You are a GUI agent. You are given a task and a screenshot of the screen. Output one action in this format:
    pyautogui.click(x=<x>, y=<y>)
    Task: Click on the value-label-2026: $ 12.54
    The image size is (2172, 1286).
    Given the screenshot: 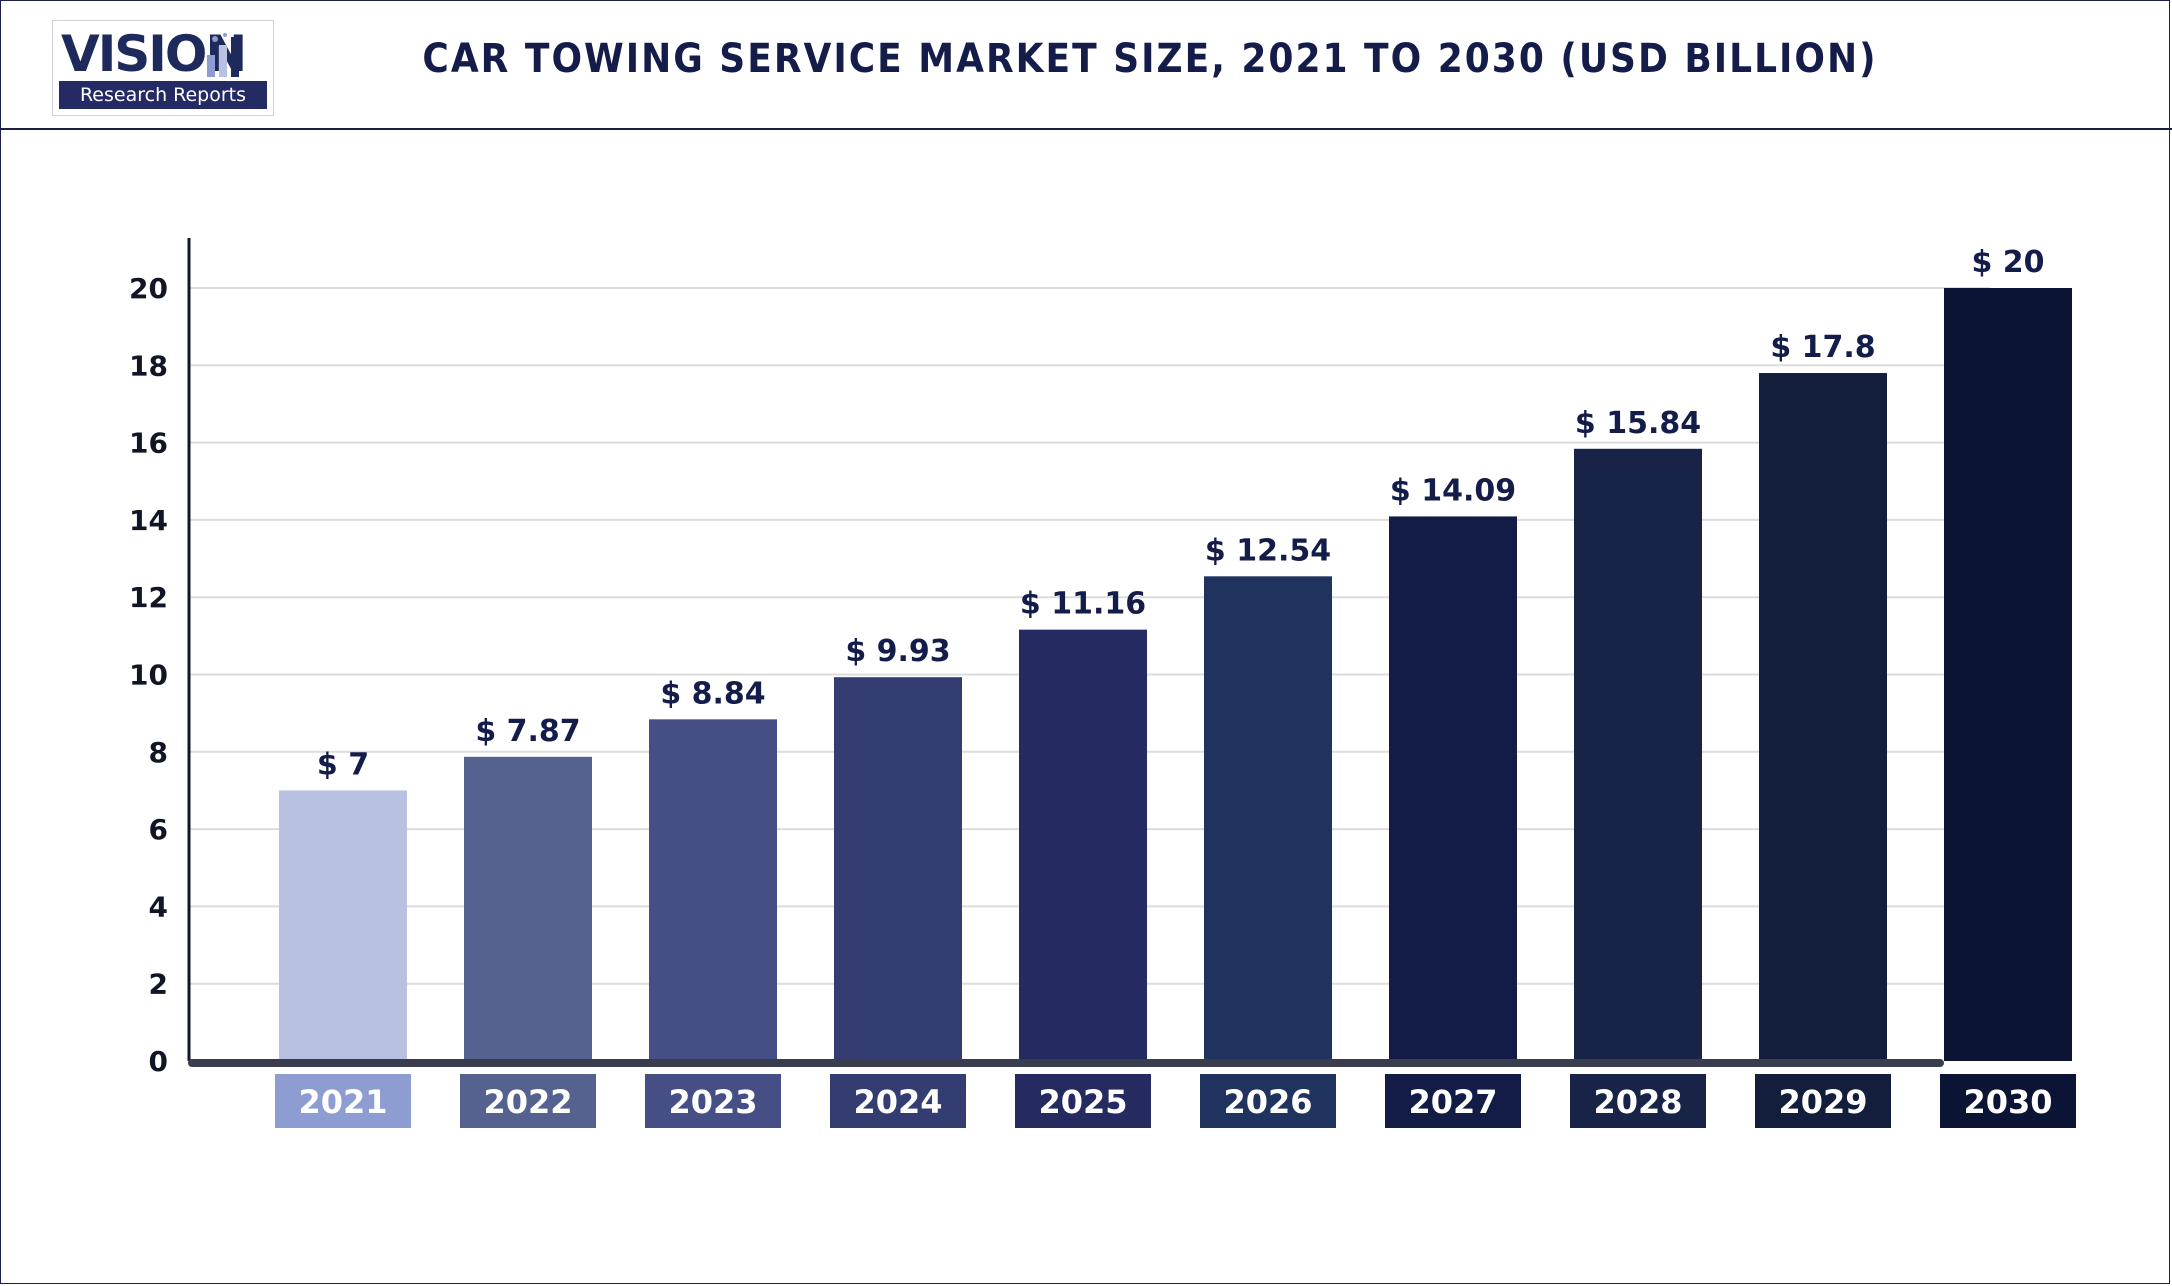 What is the action you would take?
    pyautogui.click(x=1268, y=550)
    